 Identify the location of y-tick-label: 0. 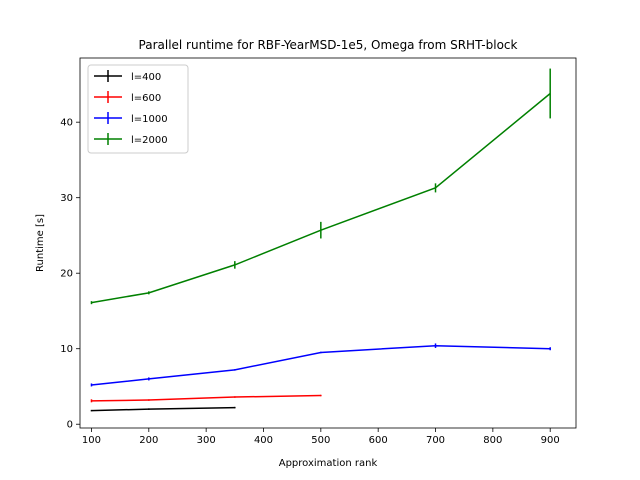
(70, 425).